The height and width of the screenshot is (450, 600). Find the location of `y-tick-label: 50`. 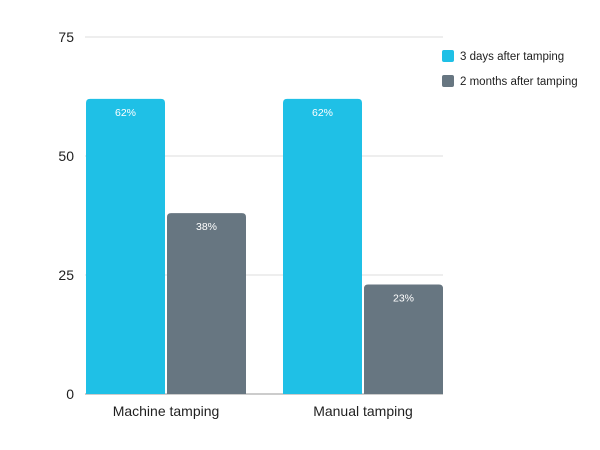

y-tick-label: 50 is located at coordinates (66, 156).